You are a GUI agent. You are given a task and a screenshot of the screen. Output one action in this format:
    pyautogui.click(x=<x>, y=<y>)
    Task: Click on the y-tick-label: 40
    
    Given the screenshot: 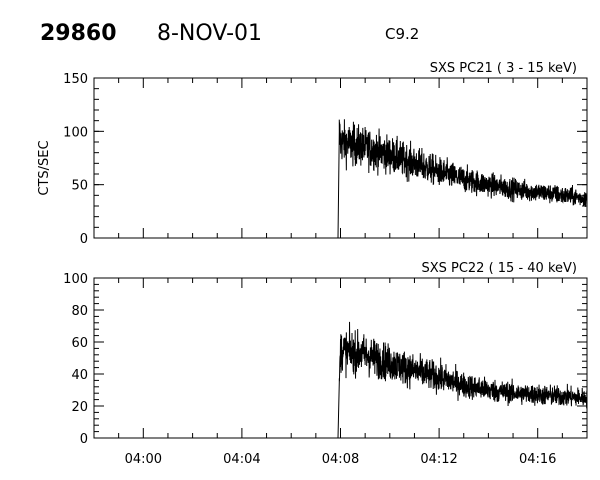 What is the action you would take?
    pyautogui.click(x=79, y=375)
    